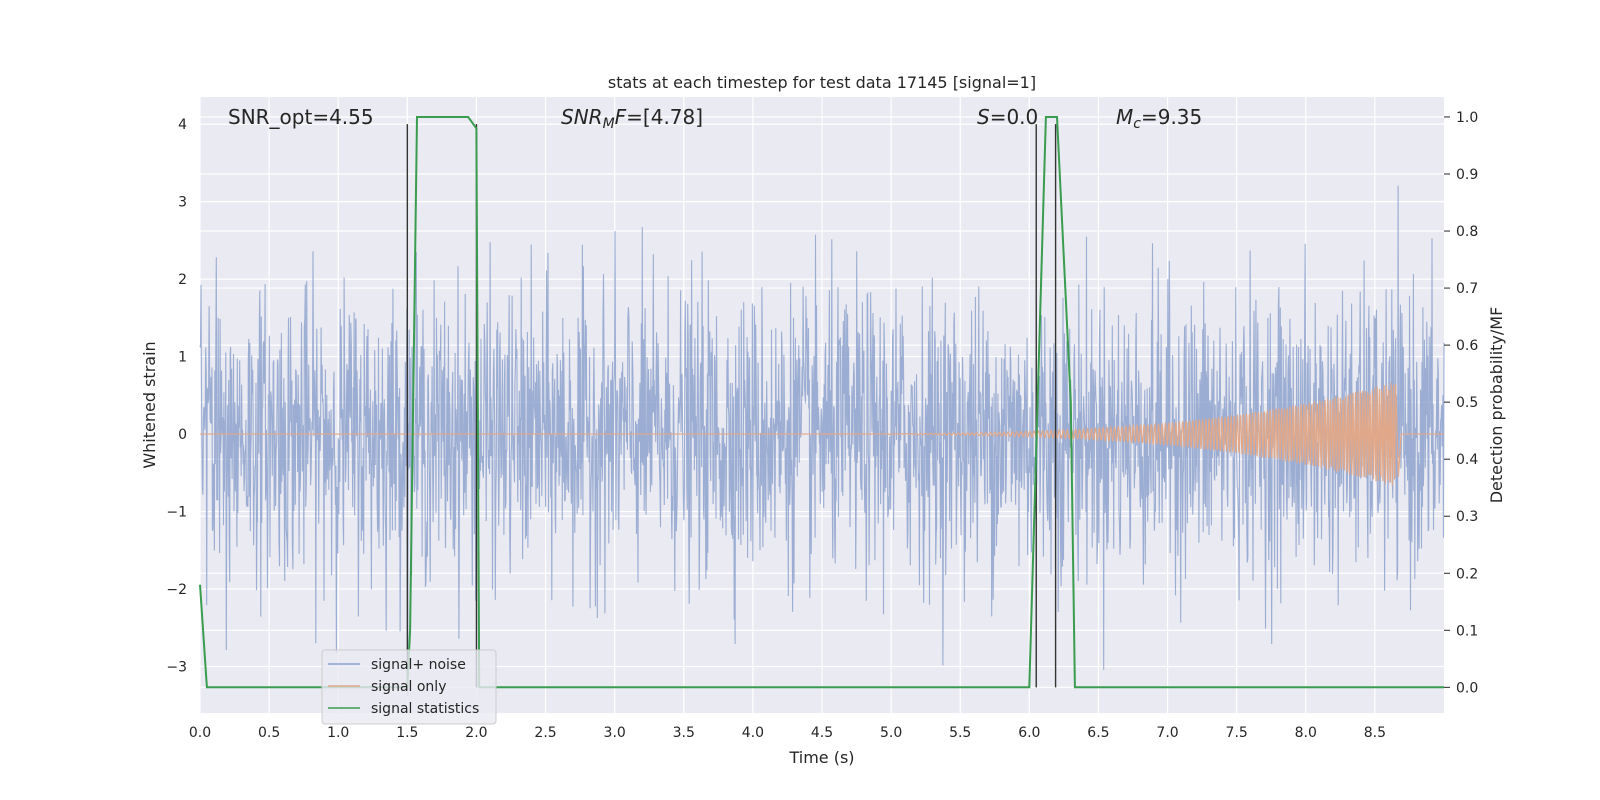 This screenshot has height=800, width=1600. Describe the element at coordinates (1124, 117) in the screenshot. I see `mc-prefix: M` at that location.